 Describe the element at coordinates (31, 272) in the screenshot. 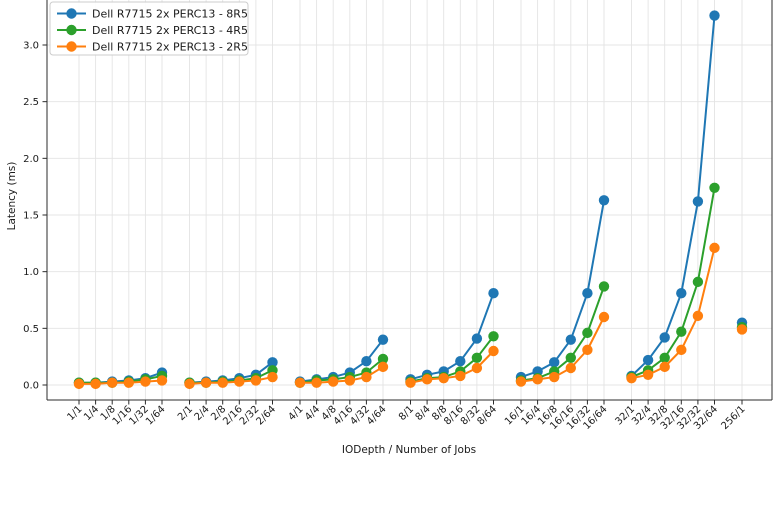

I see `y-tick-label: 1.0` at that location.